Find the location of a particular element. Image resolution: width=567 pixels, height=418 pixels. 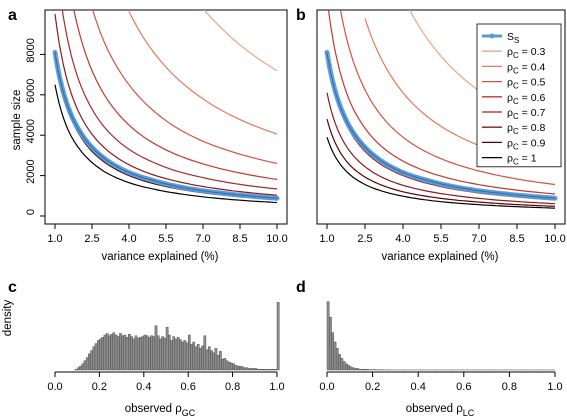

x-axis-title-b: variance explained (%) is located at coordinates (440, 257).